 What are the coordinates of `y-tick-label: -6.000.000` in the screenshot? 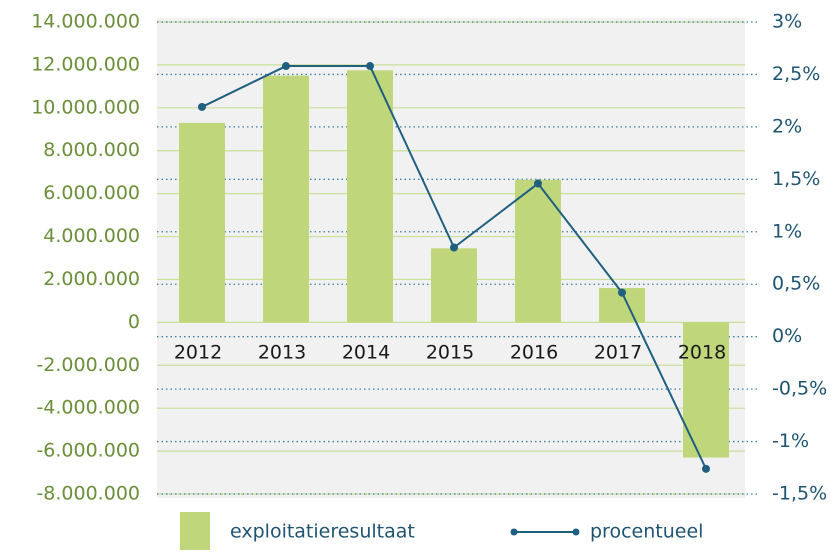 It's located at (88, 451).